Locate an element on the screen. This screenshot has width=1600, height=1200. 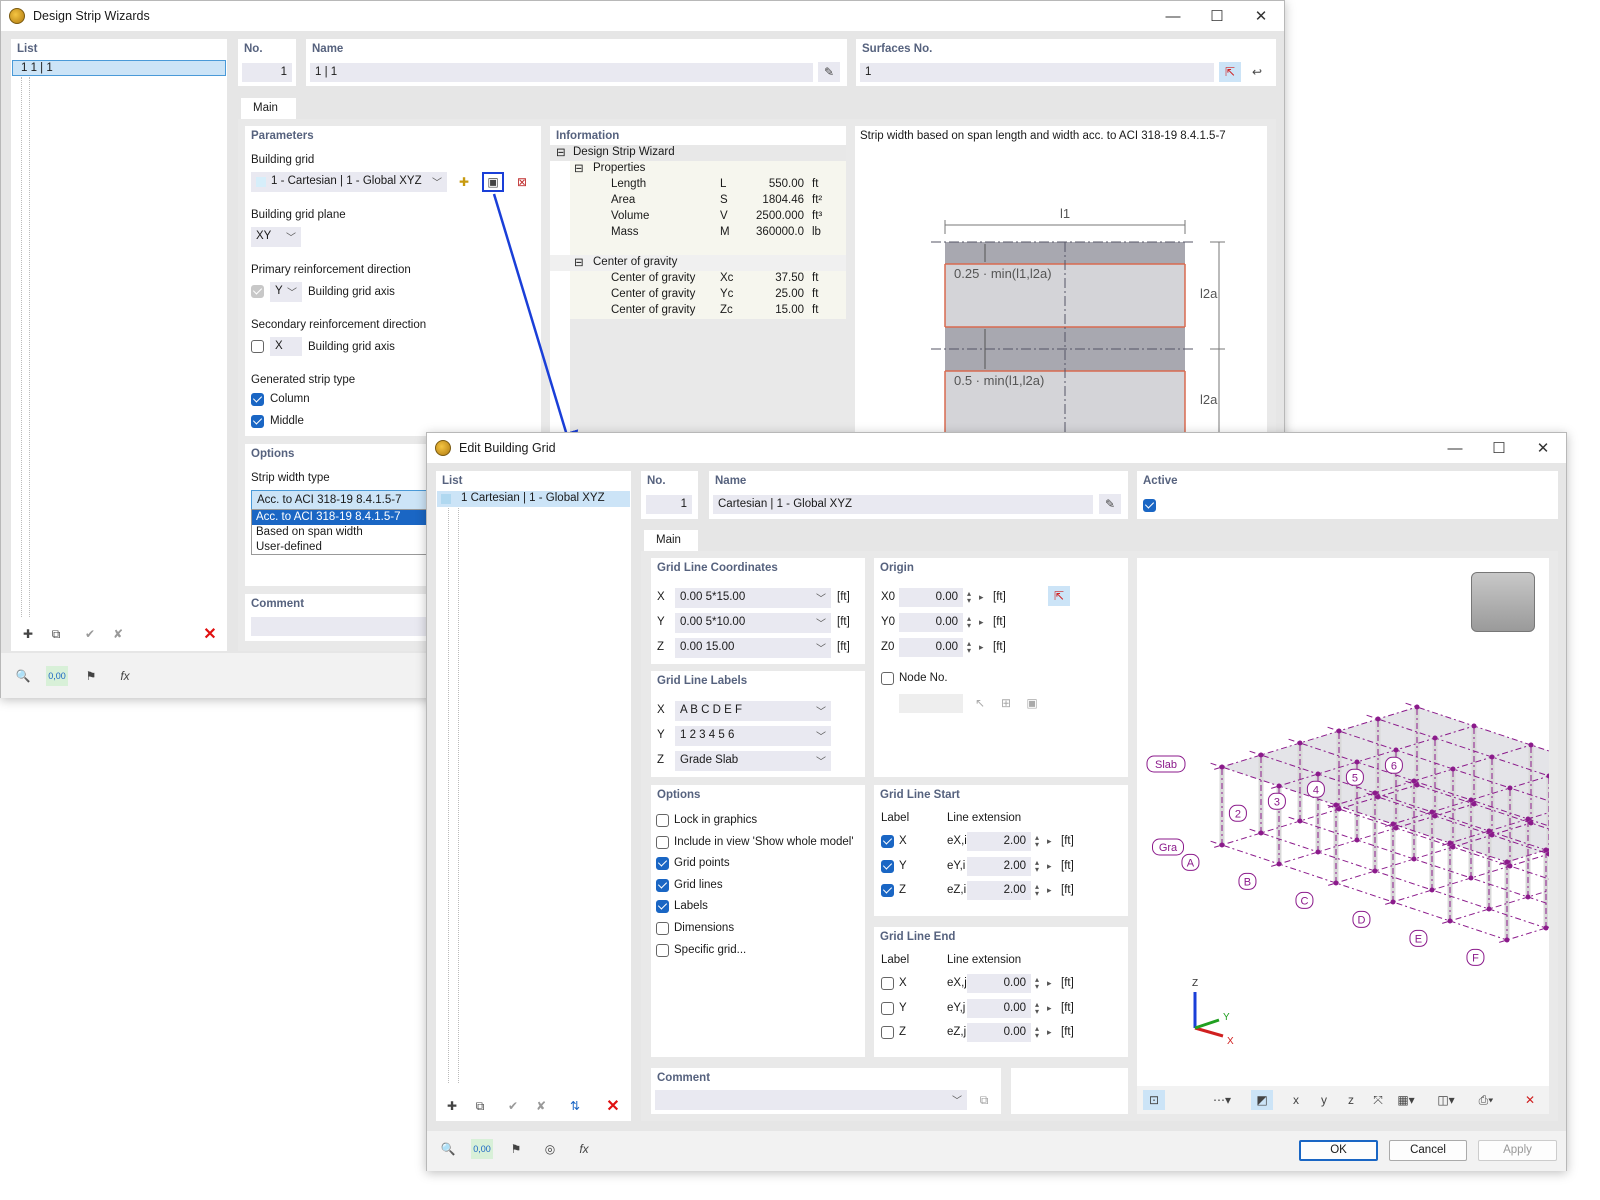
pick-node-icon: ↖ is located at coordinates (980, 703).